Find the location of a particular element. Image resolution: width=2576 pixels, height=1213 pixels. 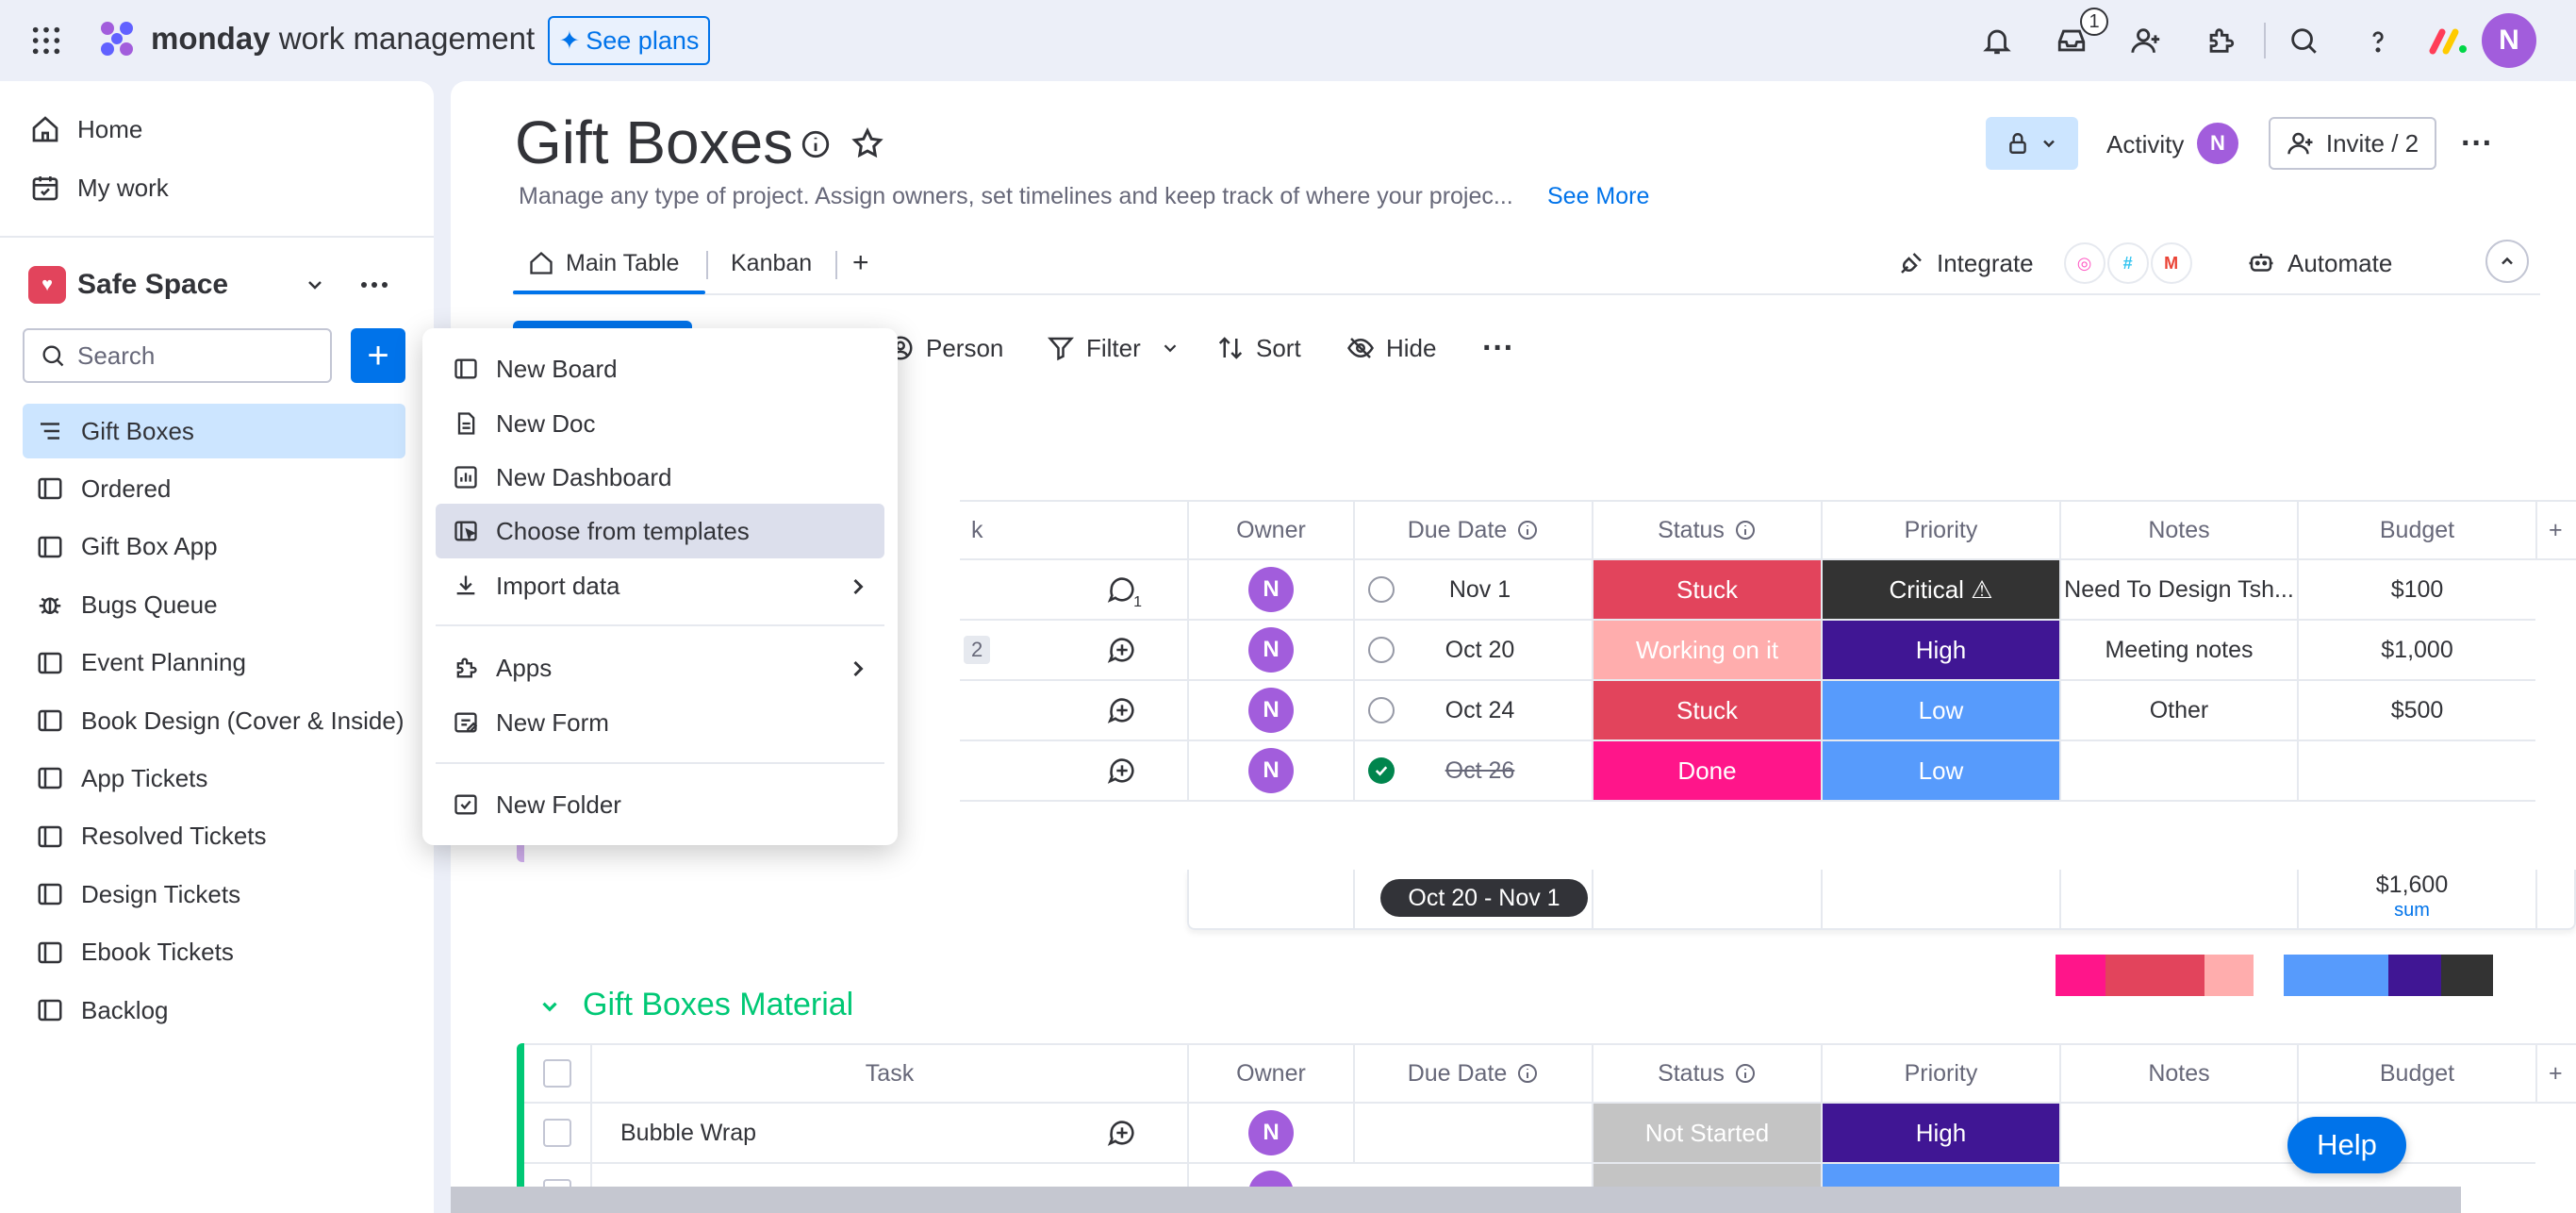

due-date-cell is located at coordinates (1472, 1134).